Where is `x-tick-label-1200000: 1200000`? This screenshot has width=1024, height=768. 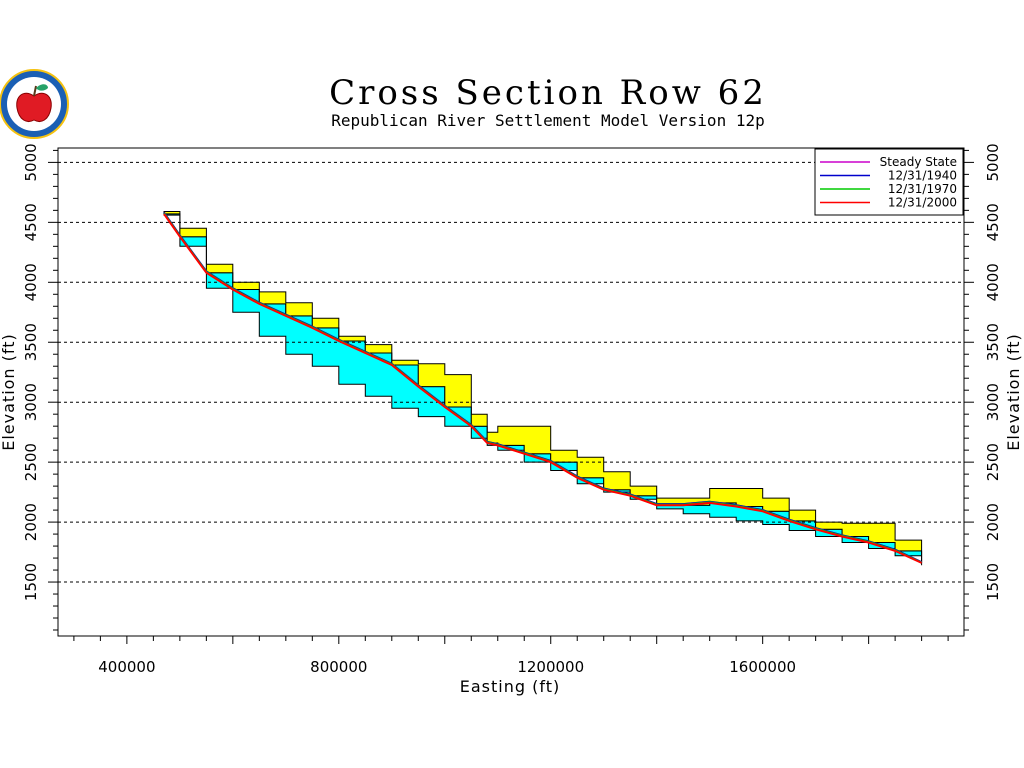
x-tick-label-1200000: 1200000 is located at coordinates (550, 667).